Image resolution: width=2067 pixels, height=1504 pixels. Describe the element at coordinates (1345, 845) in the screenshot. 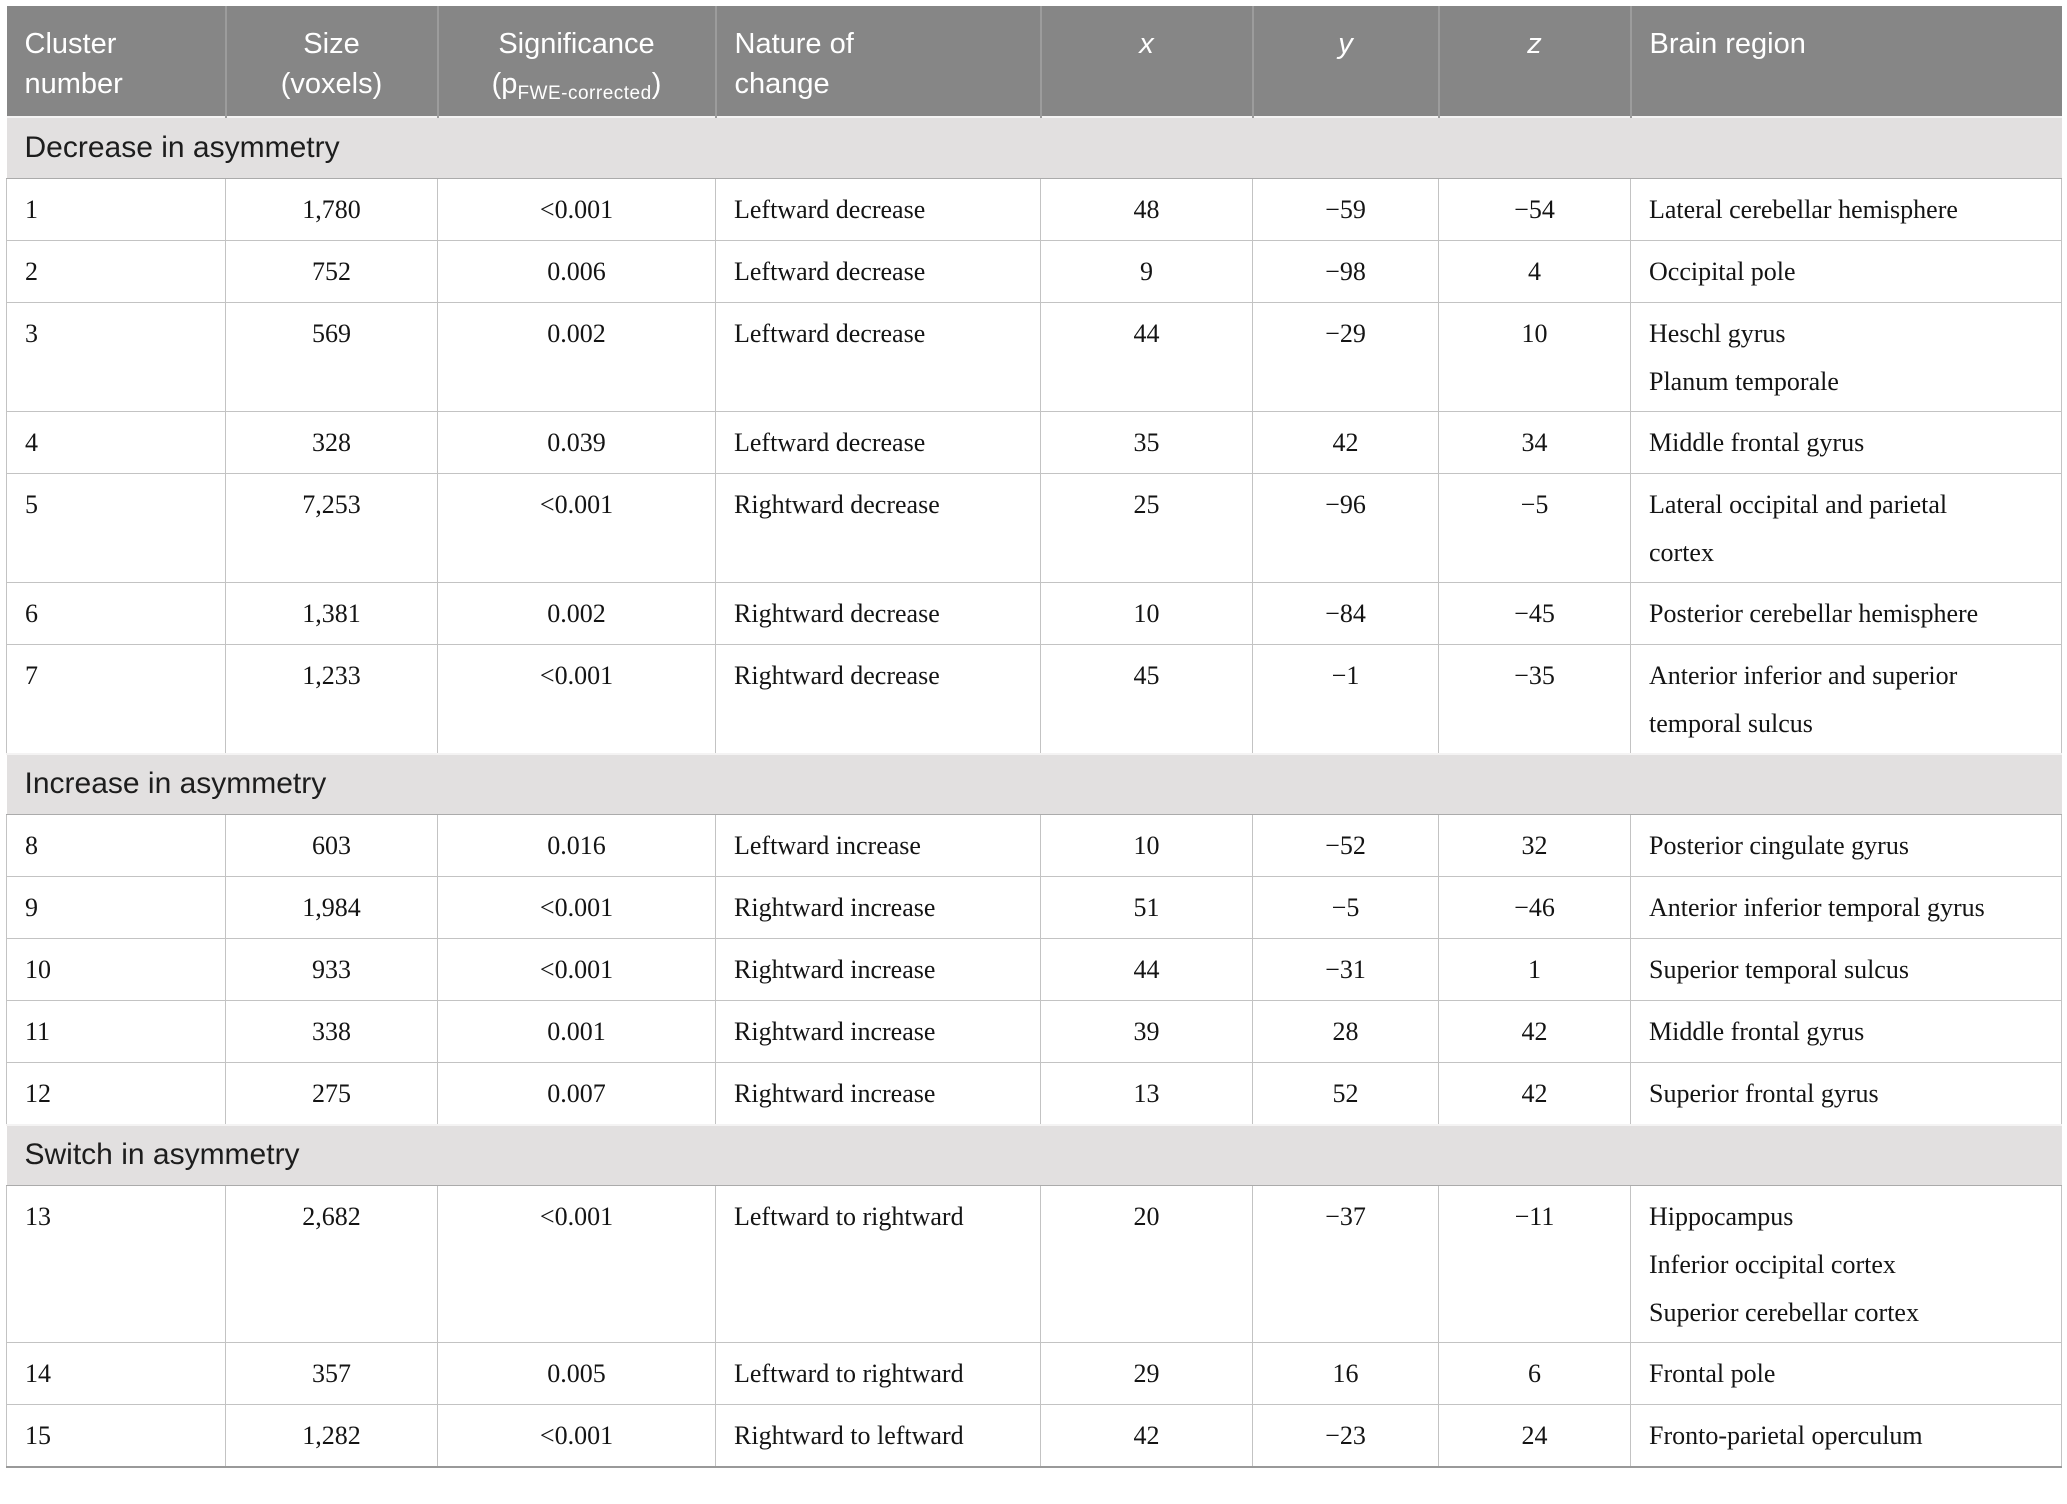

I see `cell-y: −52` at that location.